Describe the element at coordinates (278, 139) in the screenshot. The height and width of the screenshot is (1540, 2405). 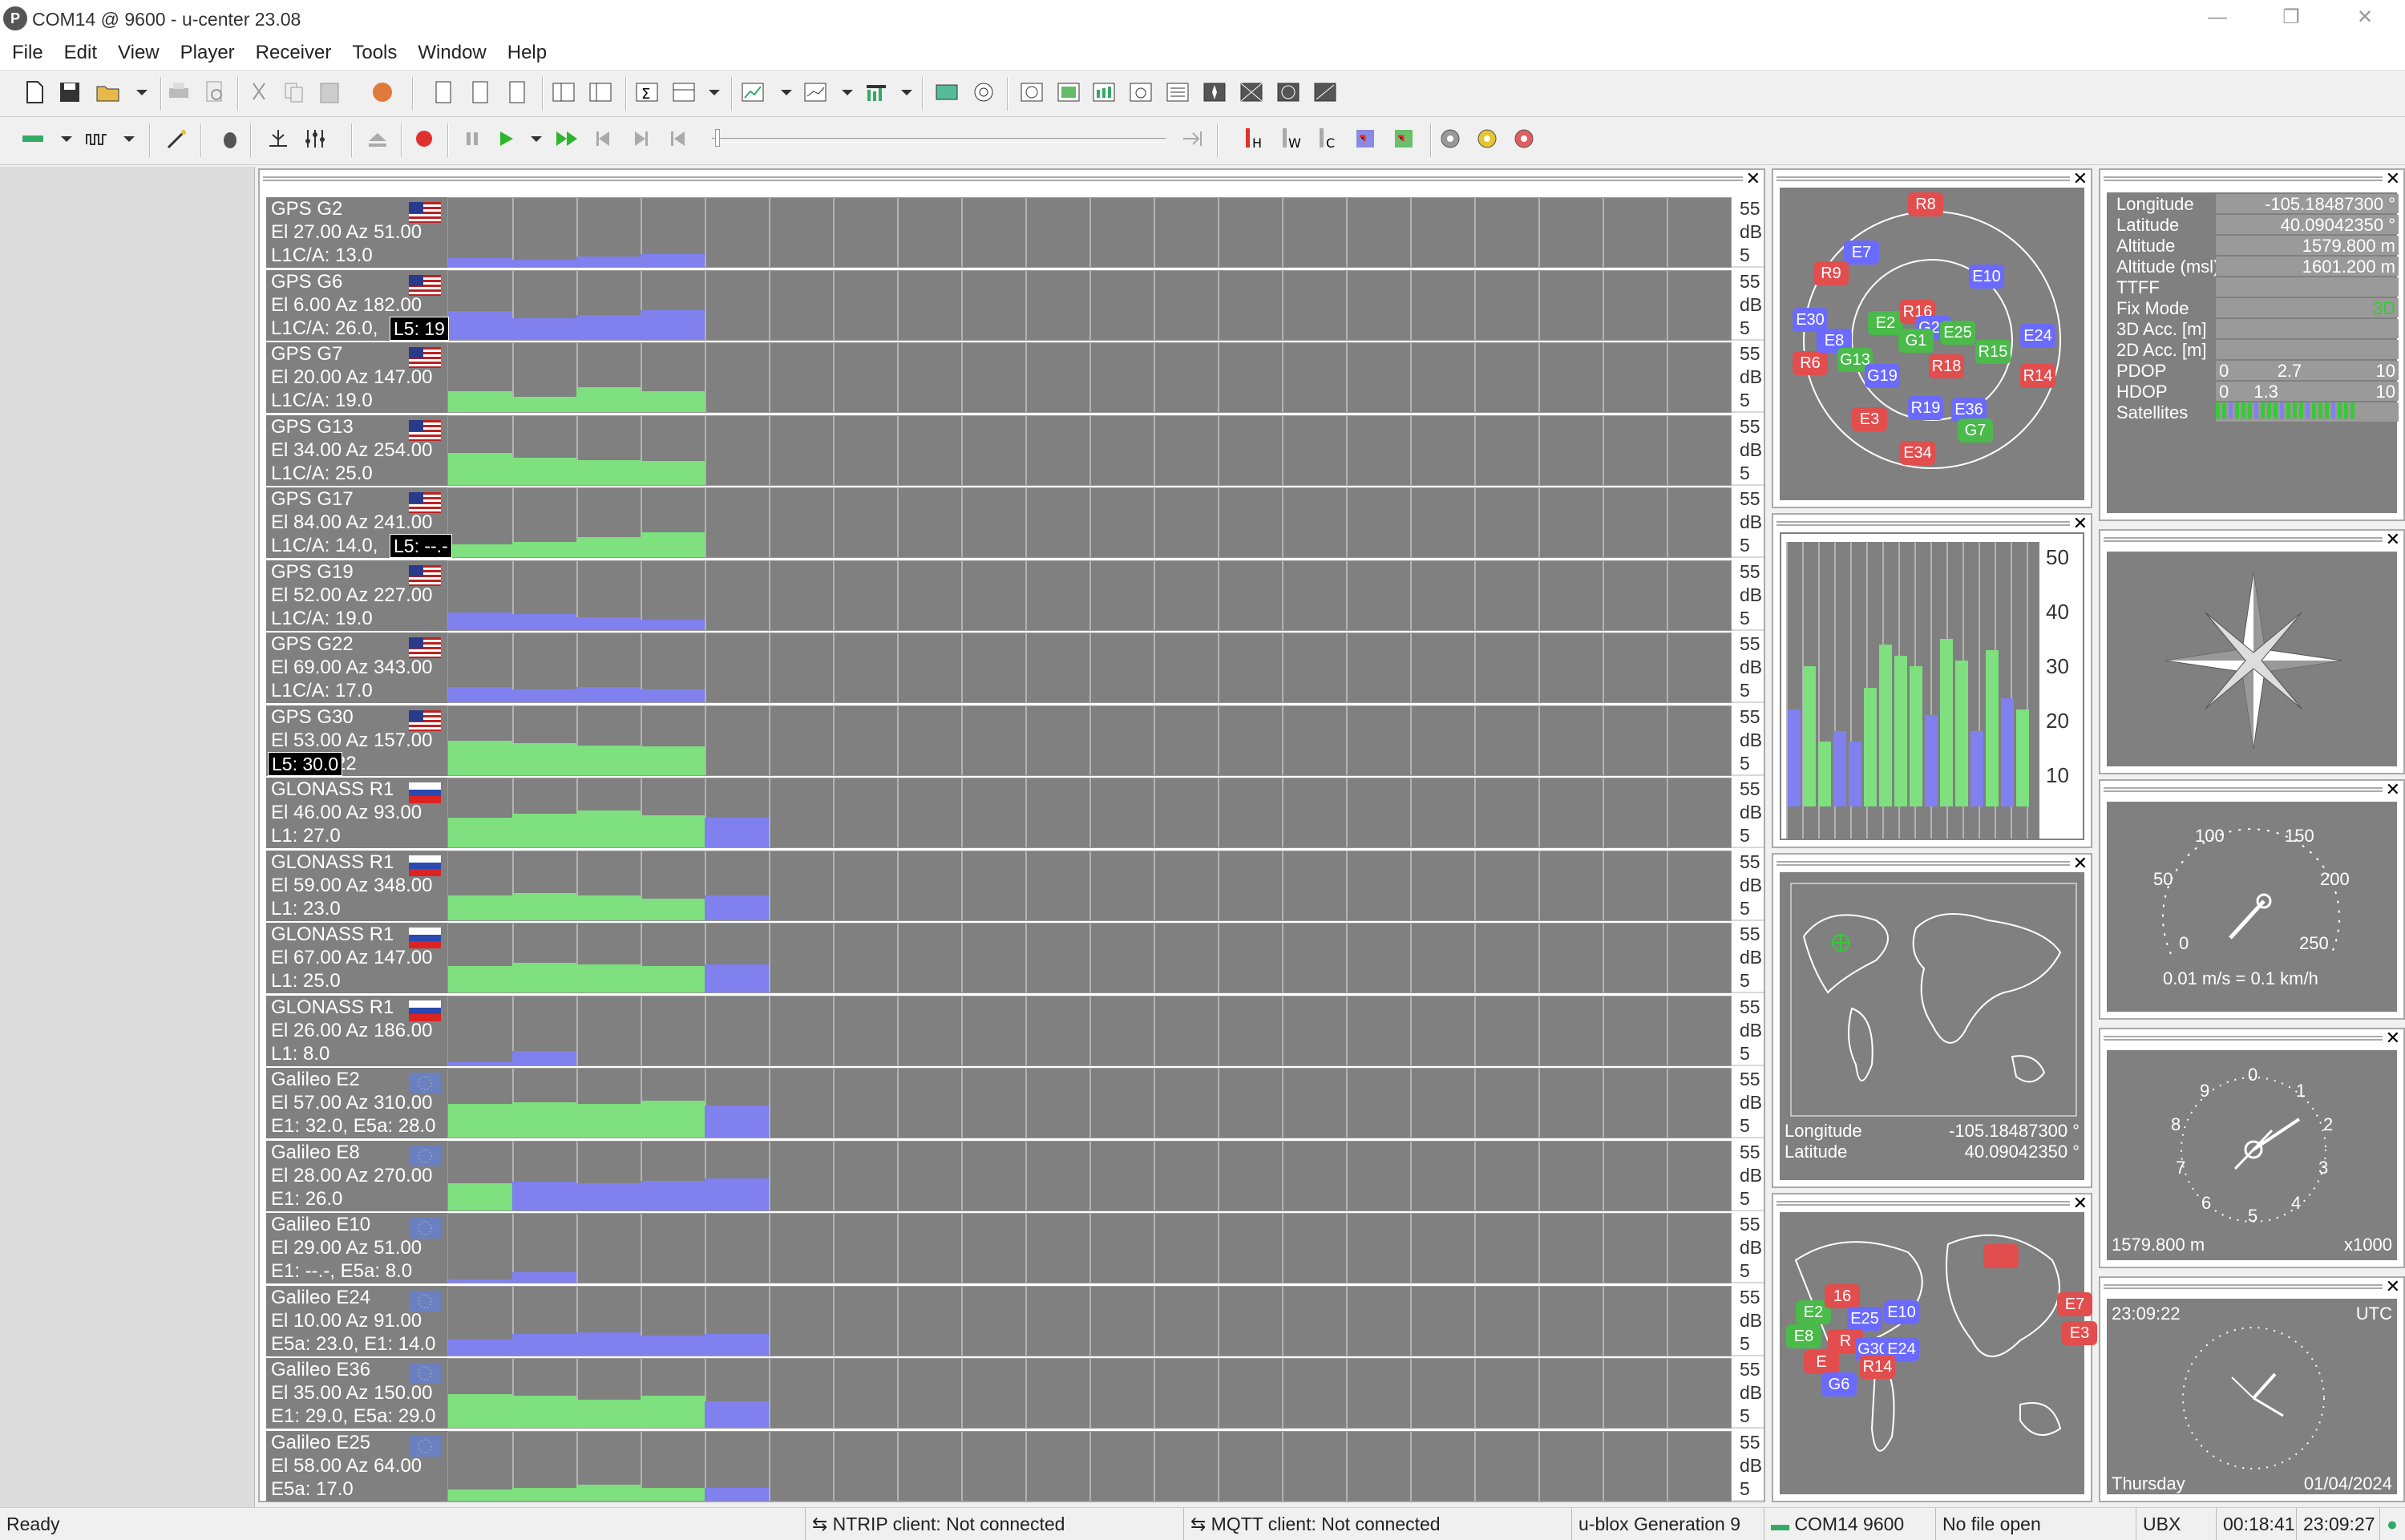
I see `antenna-icon` at that location.